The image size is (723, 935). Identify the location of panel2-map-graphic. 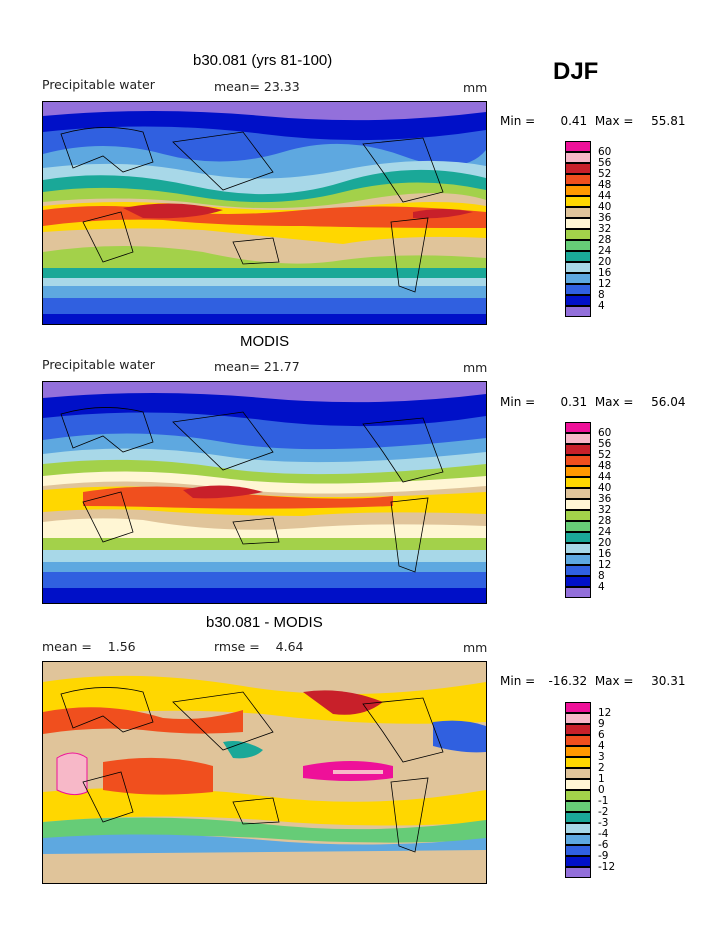
(264, 492).